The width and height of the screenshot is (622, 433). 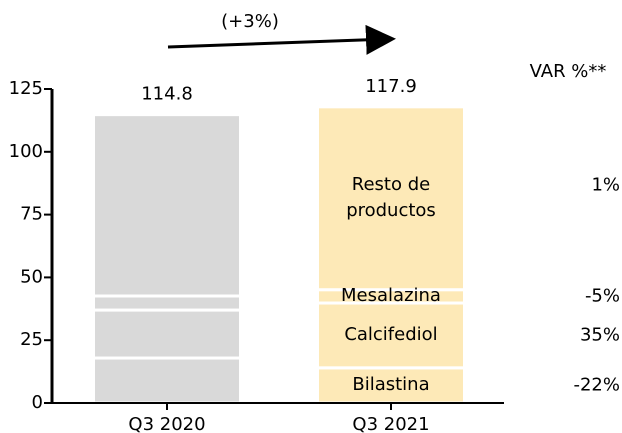 What do you see at coordinates (31, 339) in the screenshot?
I see `y-tick-label: 25` at bounding box center [31, 339].